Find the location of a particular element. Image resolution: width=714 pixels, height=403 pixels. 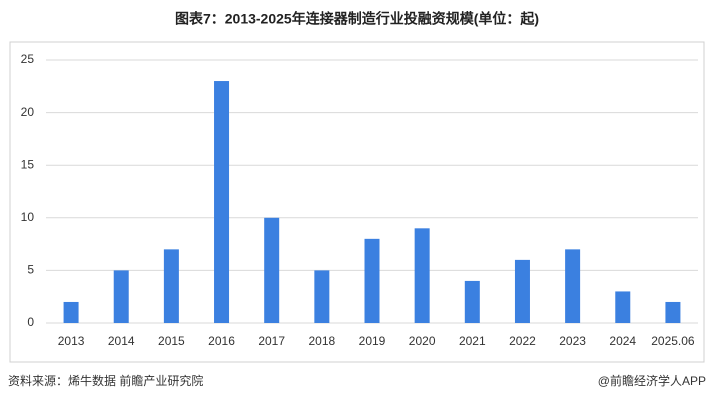

y-tick-label: 10 is located at coordinates (28, 217).